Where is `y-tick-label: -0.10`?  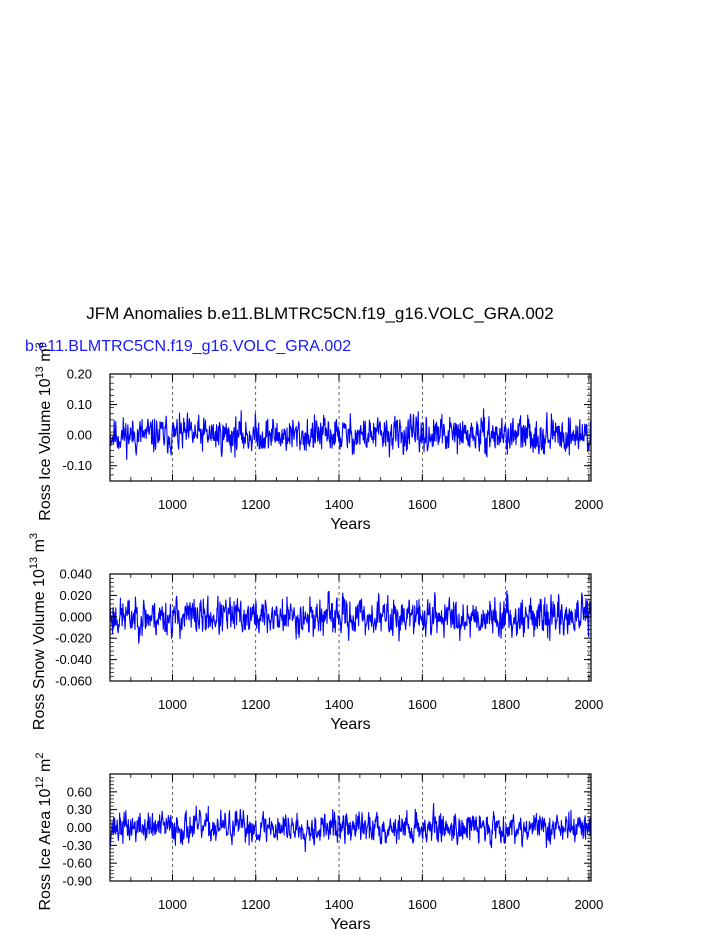
y-tick-label: -0.10 is located at coordinates (77, 465).